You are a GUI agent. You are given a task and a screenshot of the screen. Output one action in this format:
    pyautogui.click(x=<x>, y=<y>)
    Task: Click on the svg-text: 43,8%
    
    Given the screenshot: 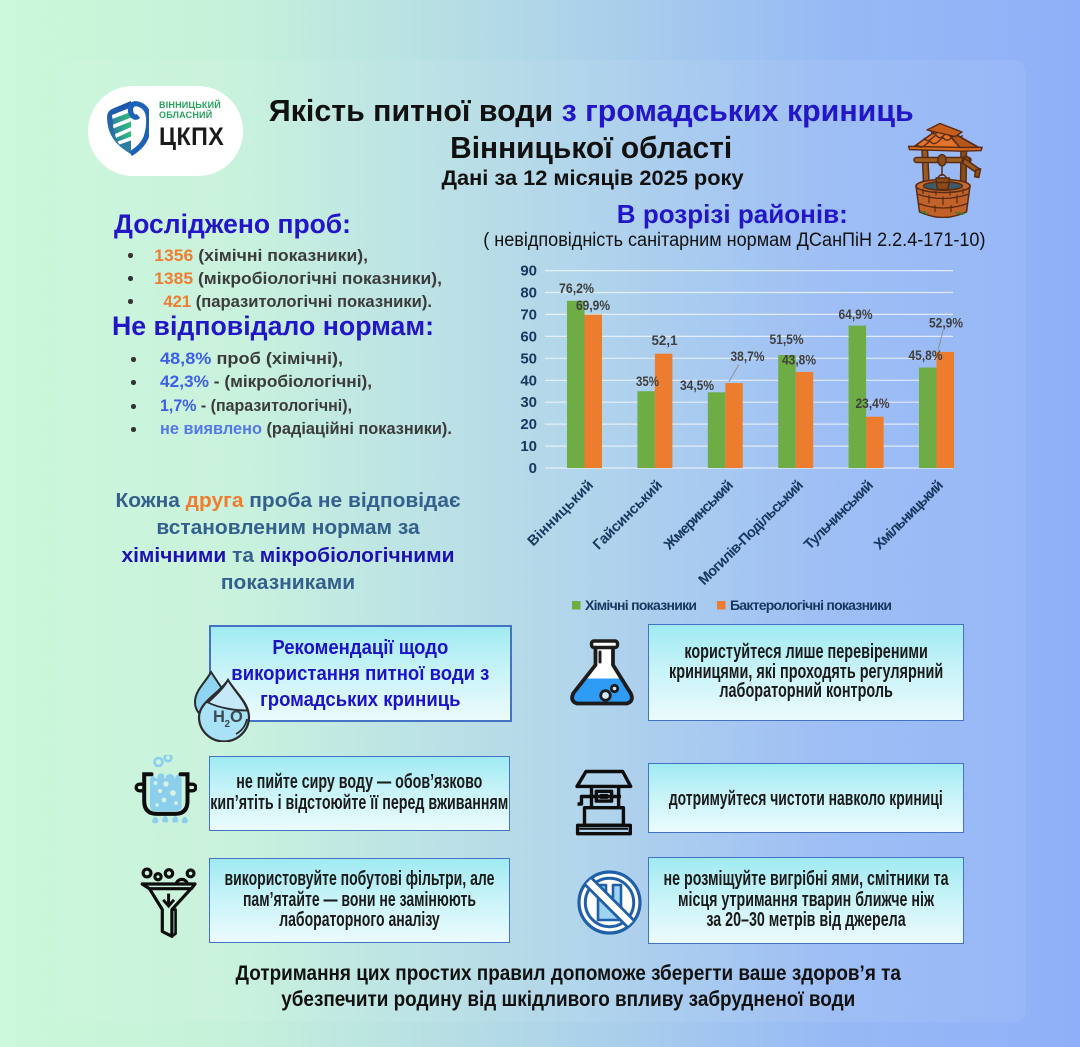 What is the action you would take?
    pyautogui.click(x=799, y=360)
    